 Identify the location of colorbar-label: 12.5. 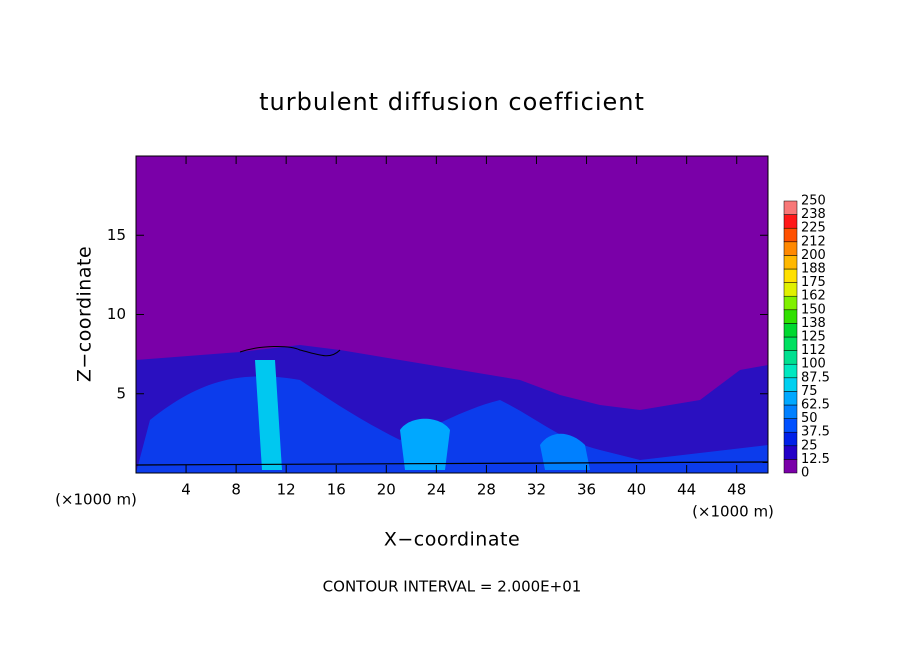
(815, 459).